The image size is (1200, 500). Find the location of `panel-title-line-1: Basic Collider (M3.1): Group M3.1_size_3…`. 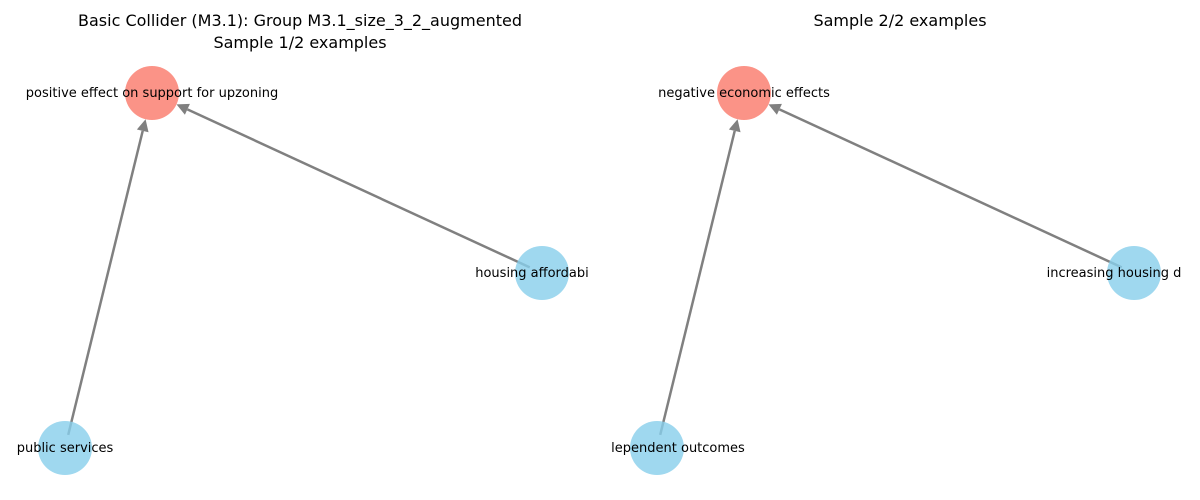

panel-title-line-1: Basic Collider (M3.1): Group M3.1_size_3… is located at coordinates (300, 20).